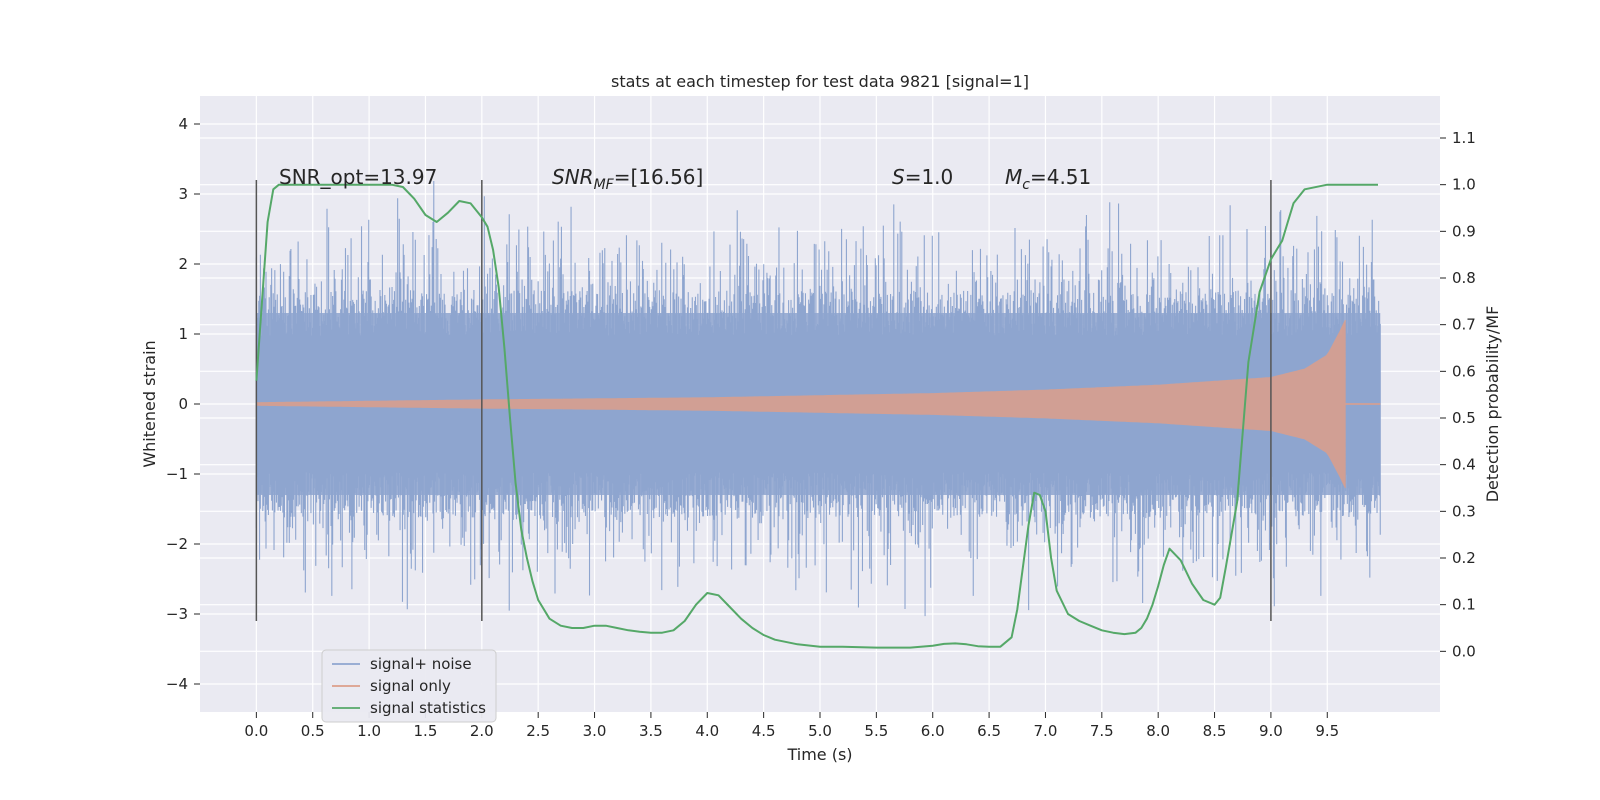 The image size is (1600, 800). Describe the element at coordinates (595, 731) in the screenshot. I see `x-tick-label: 3.0` at that location.